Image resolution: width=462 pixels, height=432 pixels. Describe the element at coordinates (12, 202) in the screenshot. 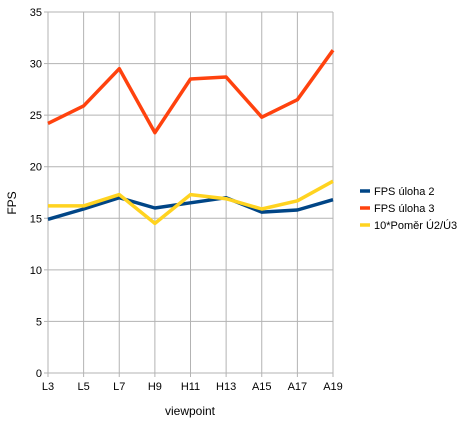

I see `y-axis-label: FPS` at that location.